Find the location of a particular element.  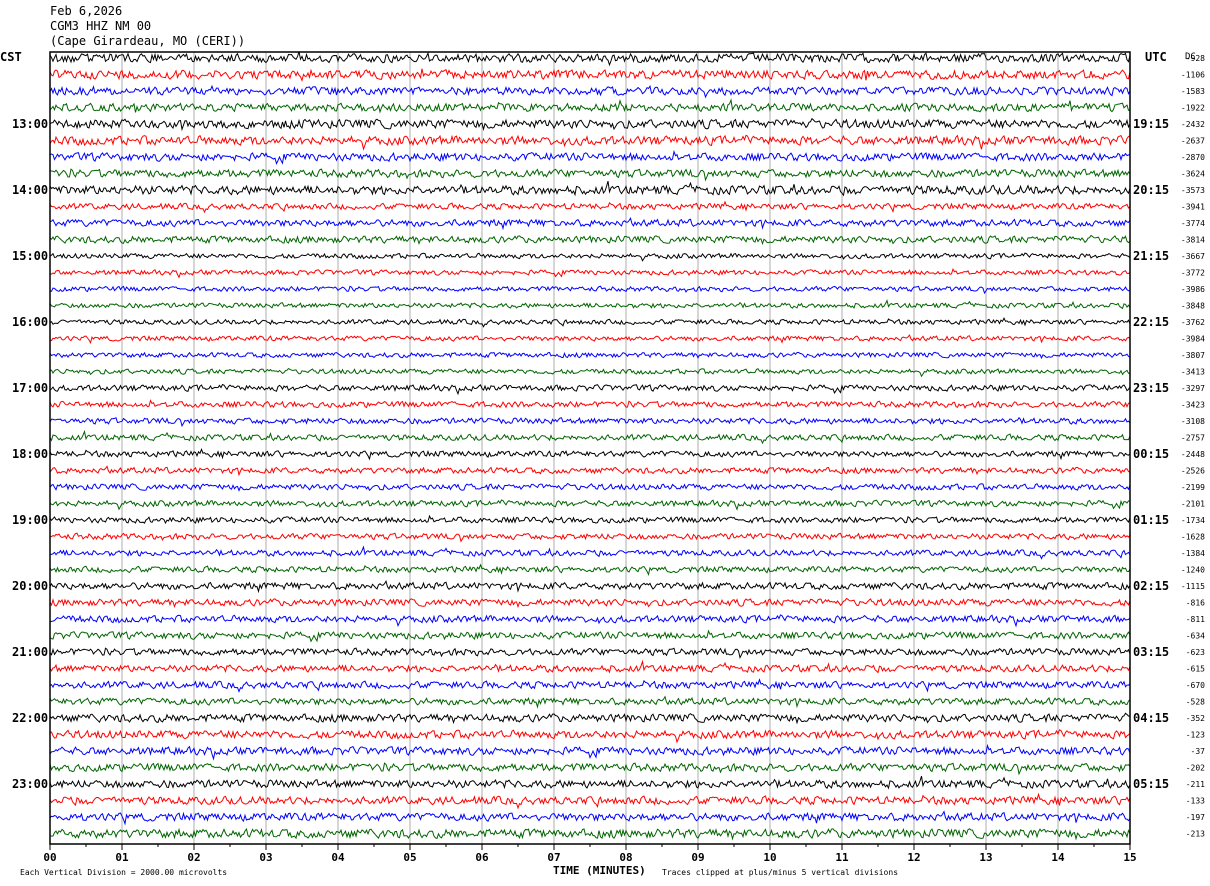

utc-hour-label: 21:15 is located at coordinates (1151, 256).